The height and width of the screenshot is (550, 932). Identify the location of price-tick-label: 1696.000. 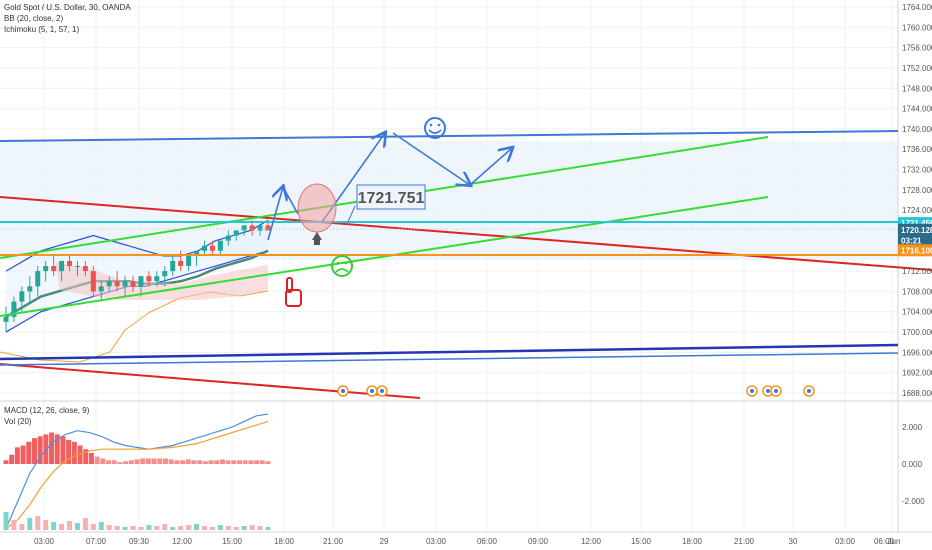
(917, 352).